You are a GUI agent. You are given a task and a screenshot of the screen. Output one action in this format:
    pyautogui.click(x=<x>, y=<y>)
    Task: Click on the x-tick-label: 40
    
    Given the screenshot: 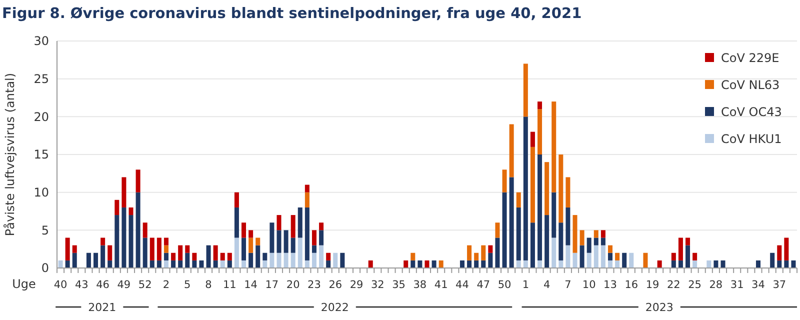 What is the action you would take?
    pyautogui.click(x=61, y=285)
    